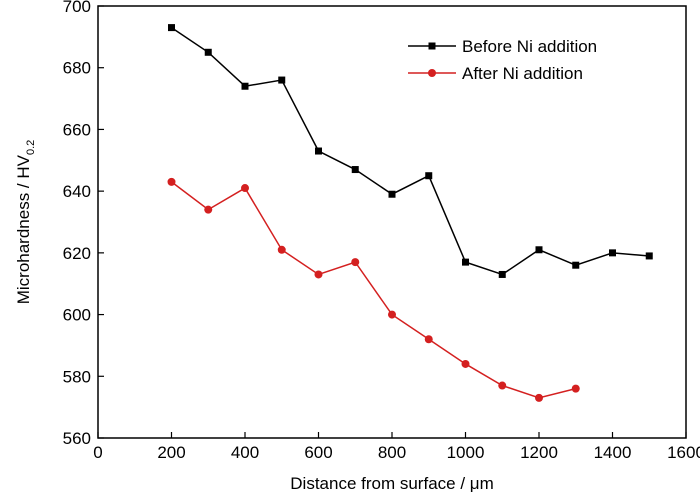 The width and height of the screenshot is (700, 495). Describe the element at coordinates (392, 452) in the screenshot. I see `x-tick-label: 800` at that location.